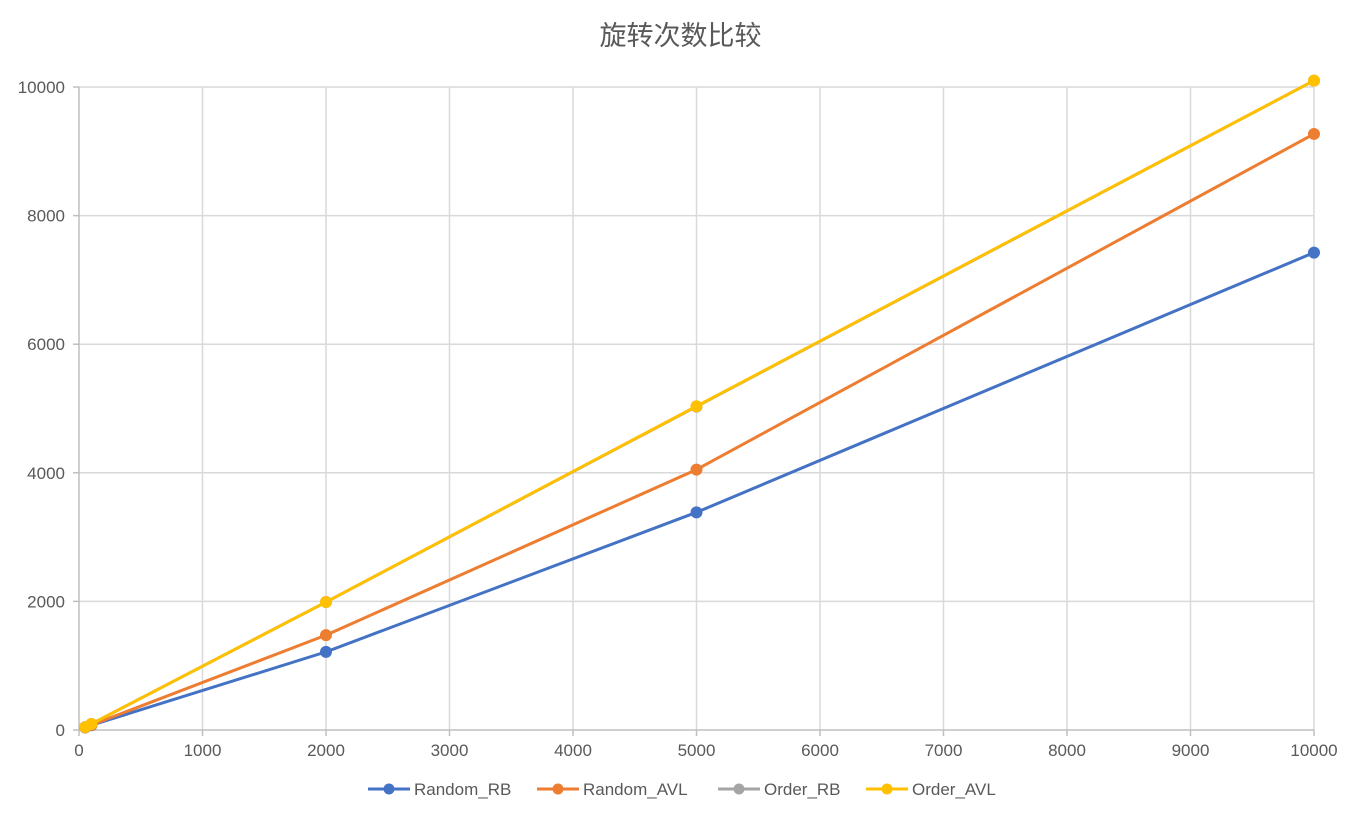  I want to click on legend-marker-order-rb, so click(739, 789).